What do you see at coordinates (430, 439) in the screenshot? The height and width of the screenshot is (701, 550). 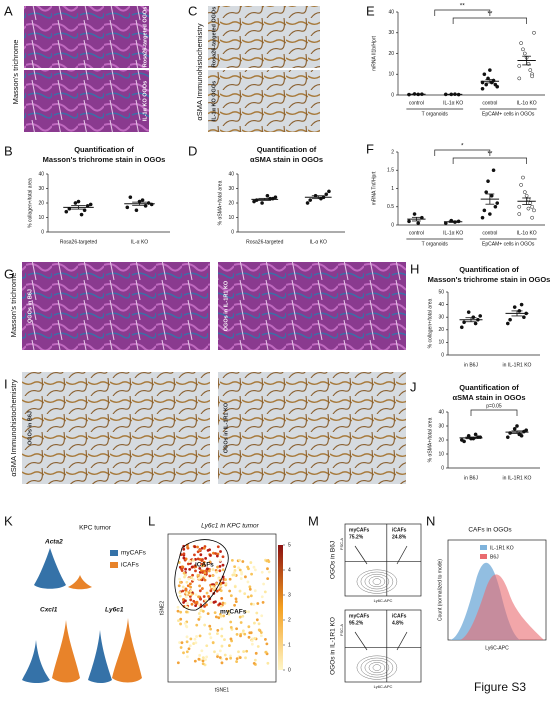 I see `axis-label: % αSMA+/total area` at bounding box center [430, 439].